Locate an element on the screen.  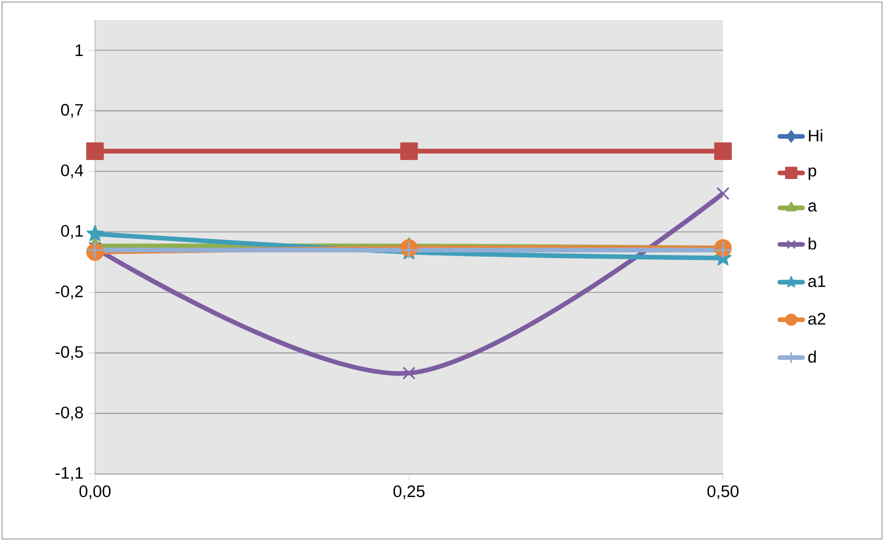
legend-label: a is located at coordinates (812, 207).